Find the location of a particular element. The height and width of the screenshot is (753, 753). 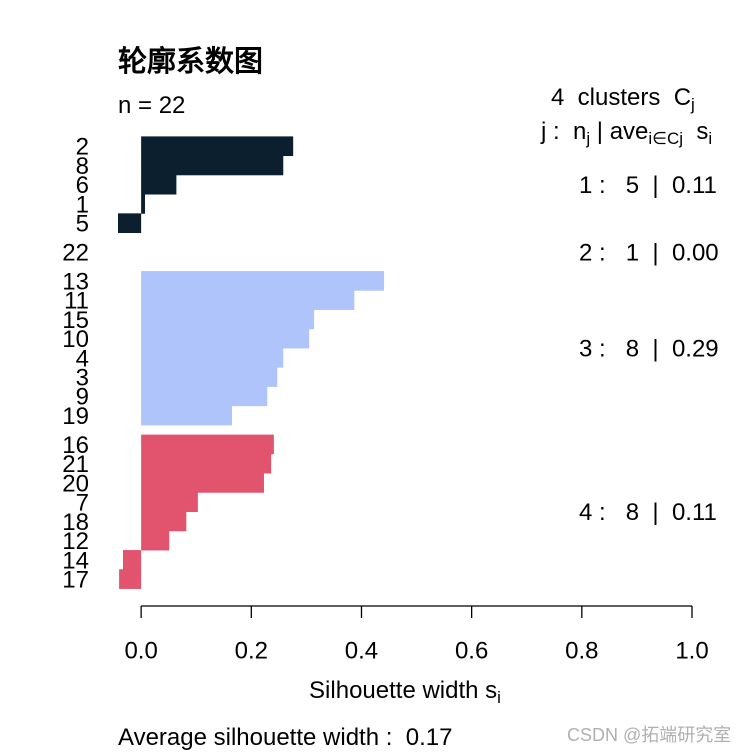

x-axis-title: Silhouette width si is located at coordinates (405, 692).